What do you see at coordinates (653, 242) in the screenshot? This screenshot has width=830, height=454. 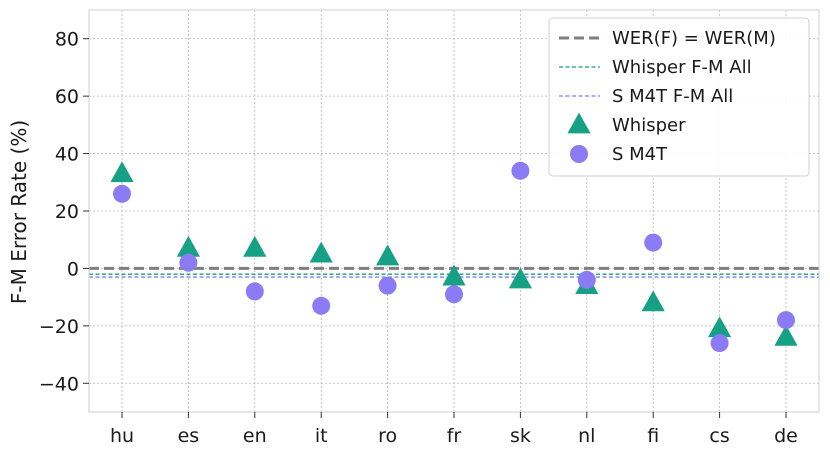 I see `sm4t-point-fi` at bounding box center [653, 242].